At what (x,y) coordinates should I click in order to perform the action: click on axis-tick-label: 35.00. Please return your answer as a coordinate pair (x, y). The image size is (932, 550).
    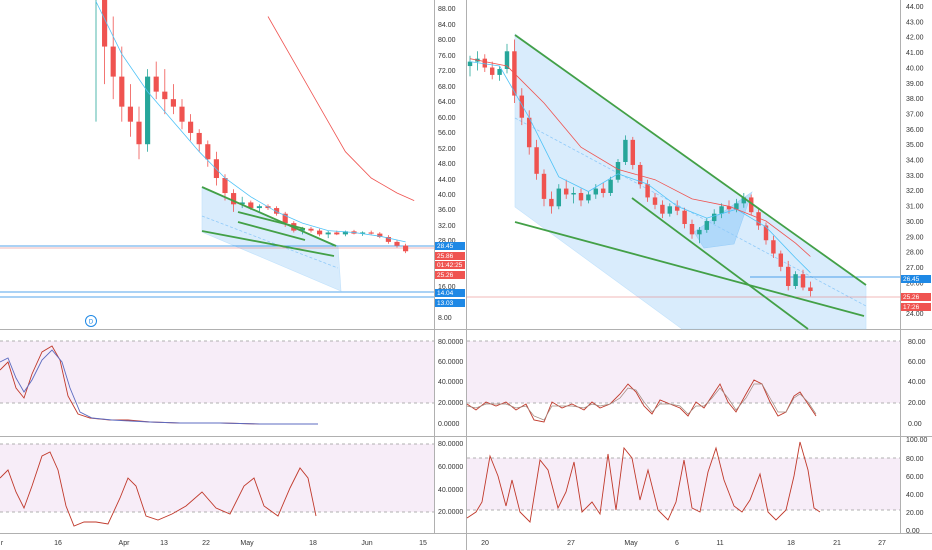
    Looking at the image, I should click on (915, 145).